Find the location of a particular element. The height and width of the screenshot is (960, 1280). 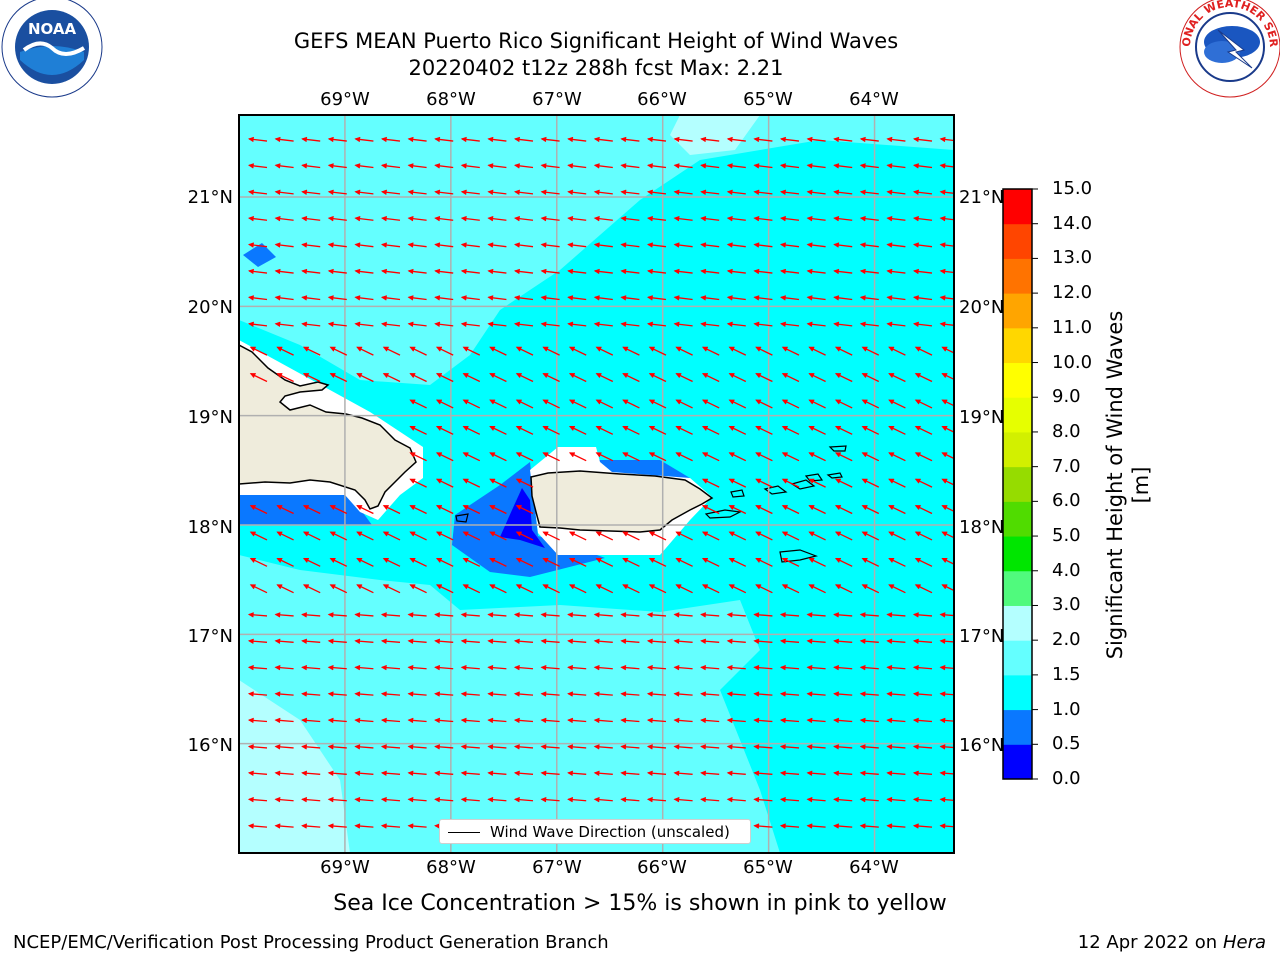

noaa-logo-text: NOAA is located at coordinates (52, 29).